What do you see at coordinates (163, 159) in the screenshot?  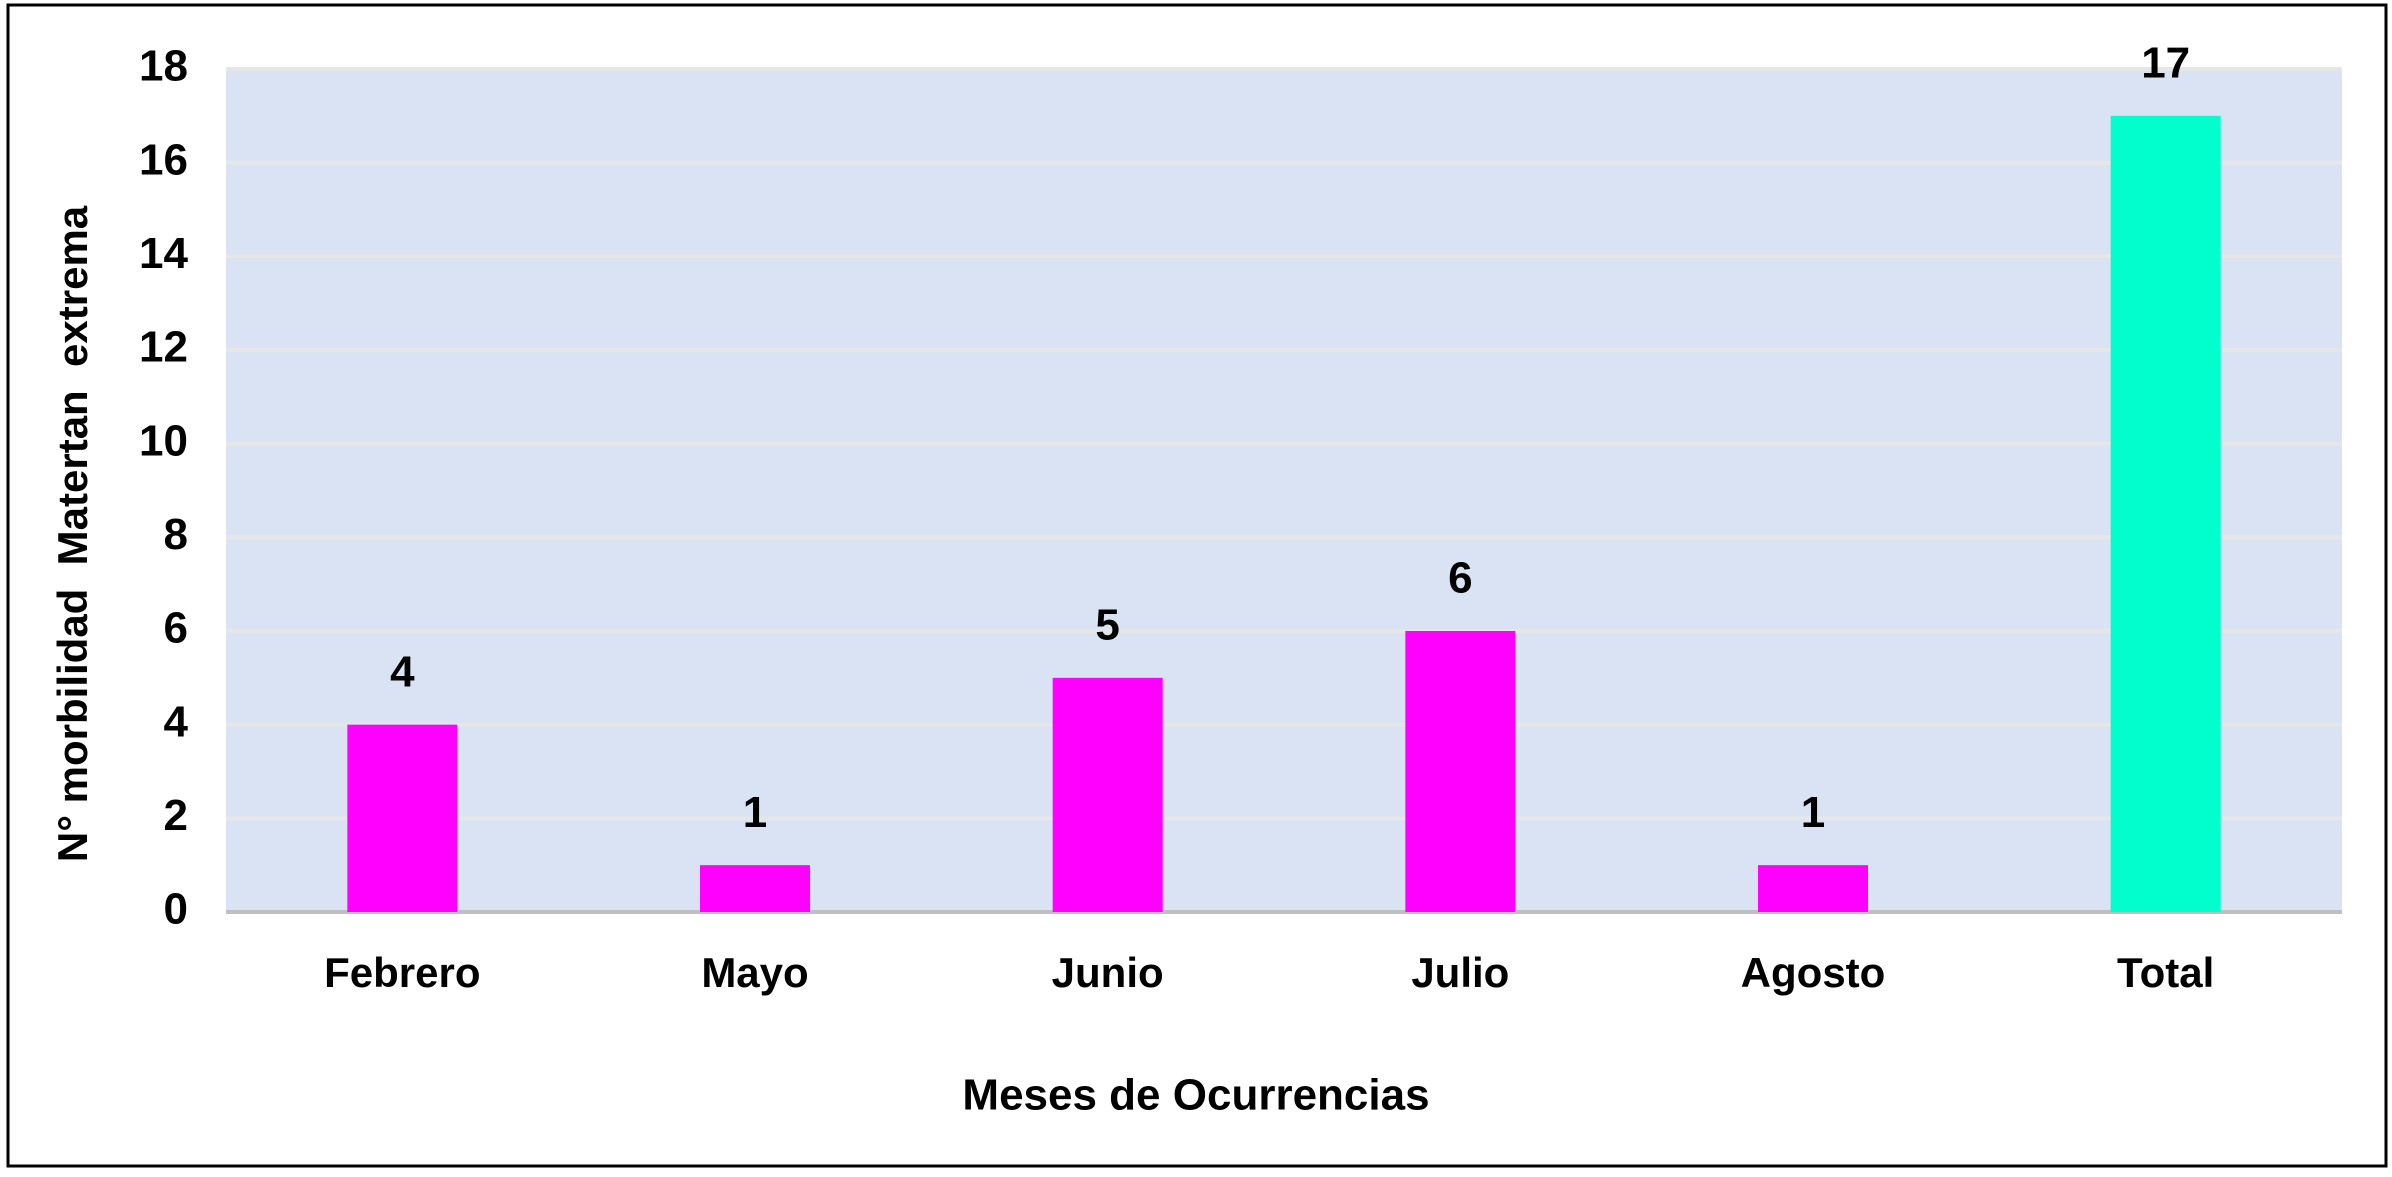 I see `y-tick-label: 16` at bounding box center [163, 159].